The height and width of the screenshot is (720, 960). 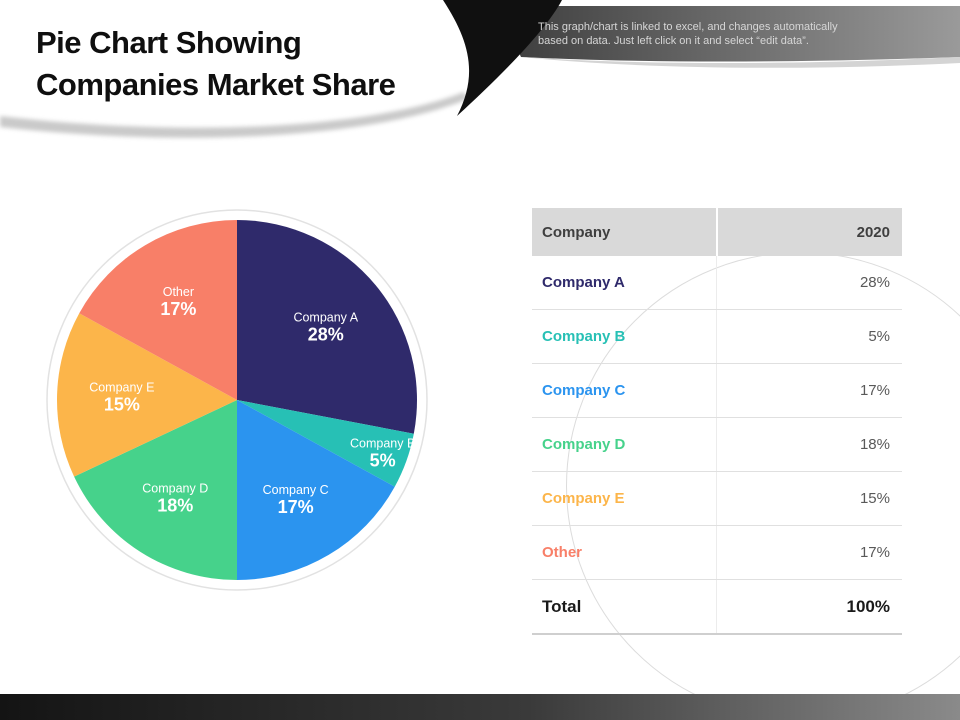 I want to click on company-name: Company A, so click(x=624, y=282).